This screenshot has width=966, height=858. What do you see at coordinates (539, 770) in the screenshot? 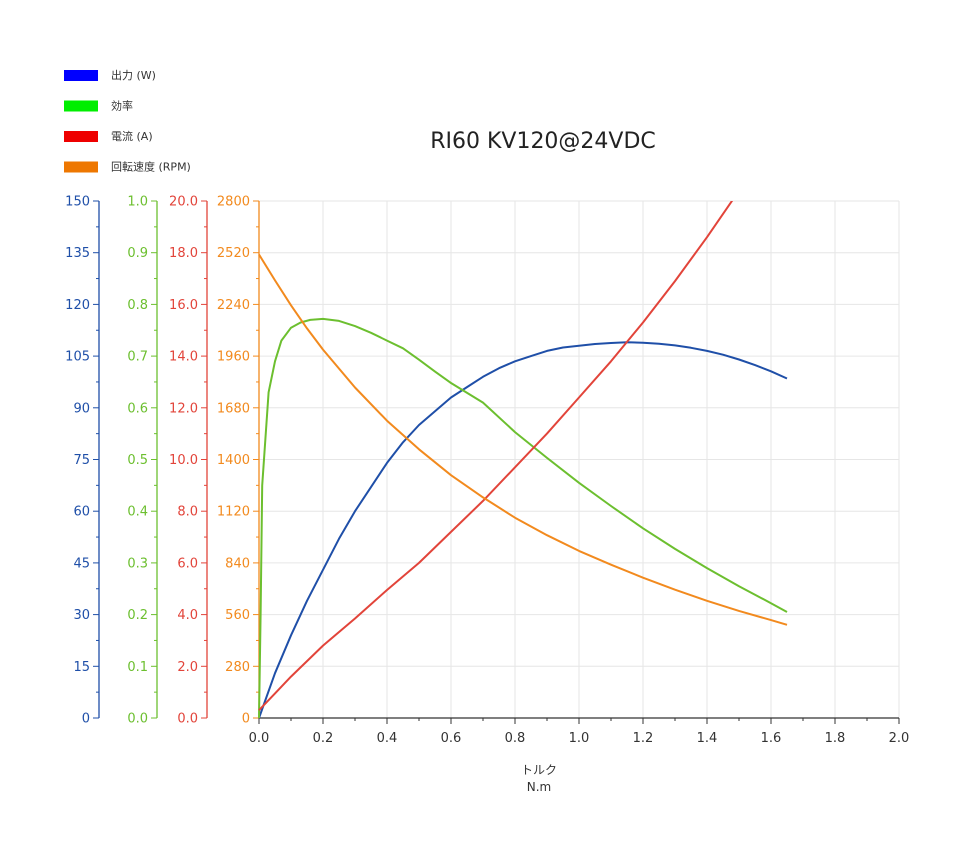
I see `x-axis-label: トルク` at bounding box center [539, 770].